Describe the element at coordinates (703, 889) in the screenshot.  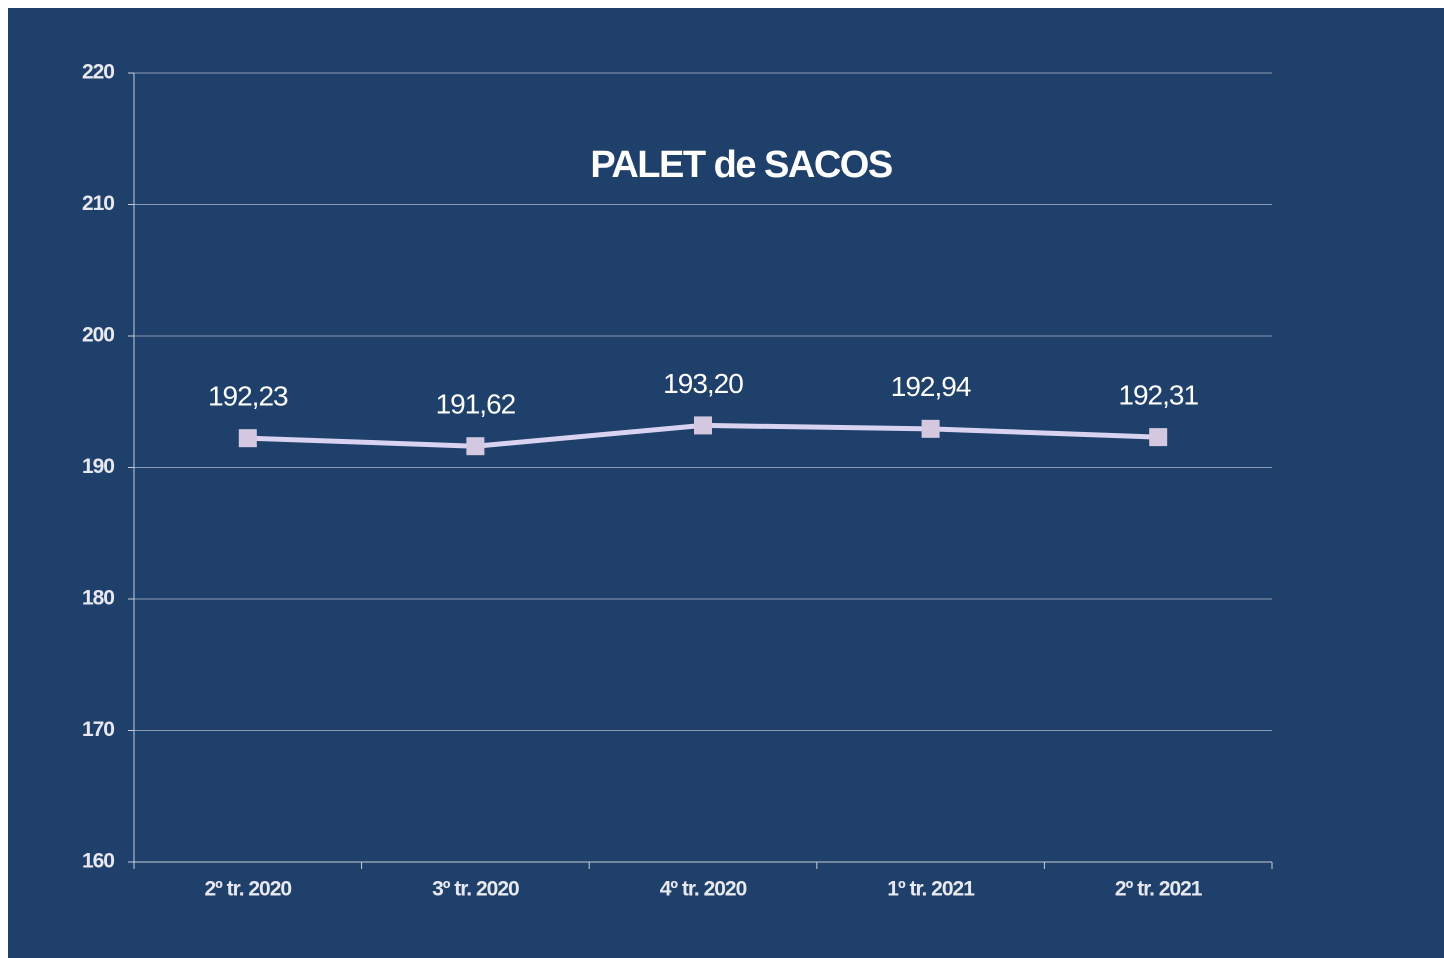
I see `x-tick-label: 4º tr. 2020` at that location.